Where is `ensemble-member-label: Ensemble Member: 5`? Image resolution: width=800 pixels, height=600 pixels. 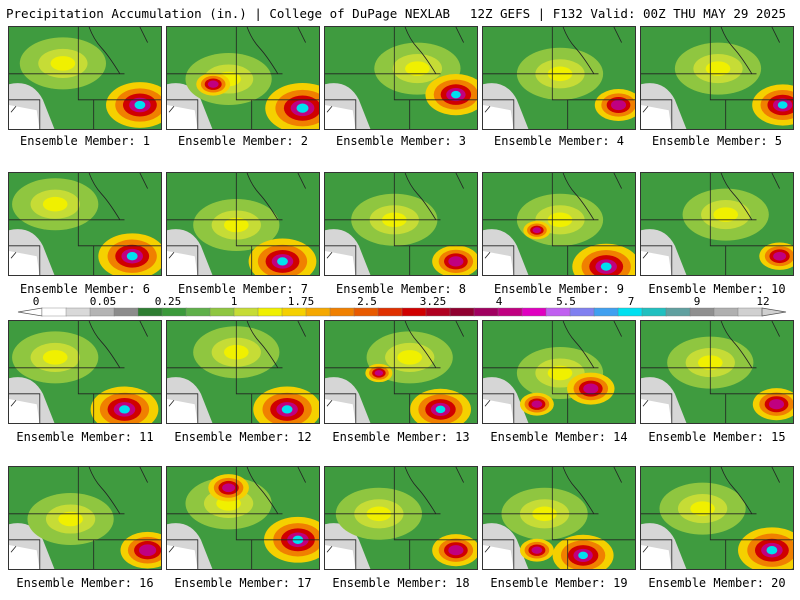 ensemble-member-label: Ensemble Member: 5 is located at coordinates (717, 141).